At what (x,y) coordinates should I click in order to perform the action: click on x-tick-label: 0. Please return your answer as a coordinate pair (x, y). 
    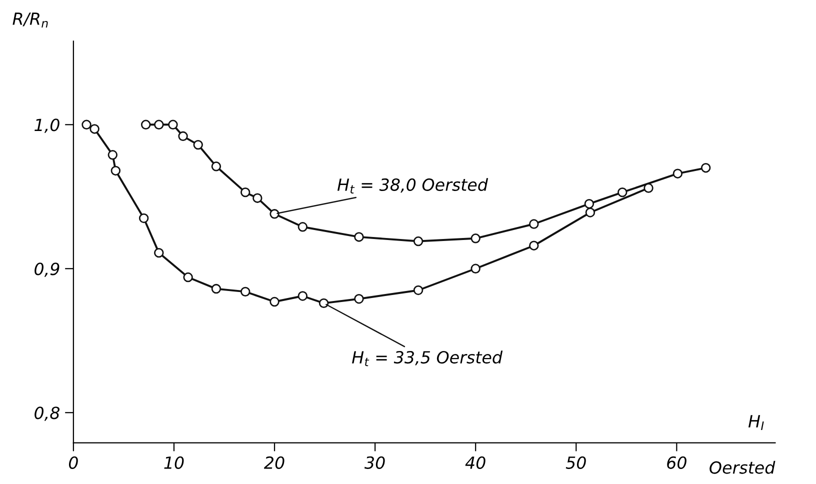
    Looking at the image, I should click on (73, 462).